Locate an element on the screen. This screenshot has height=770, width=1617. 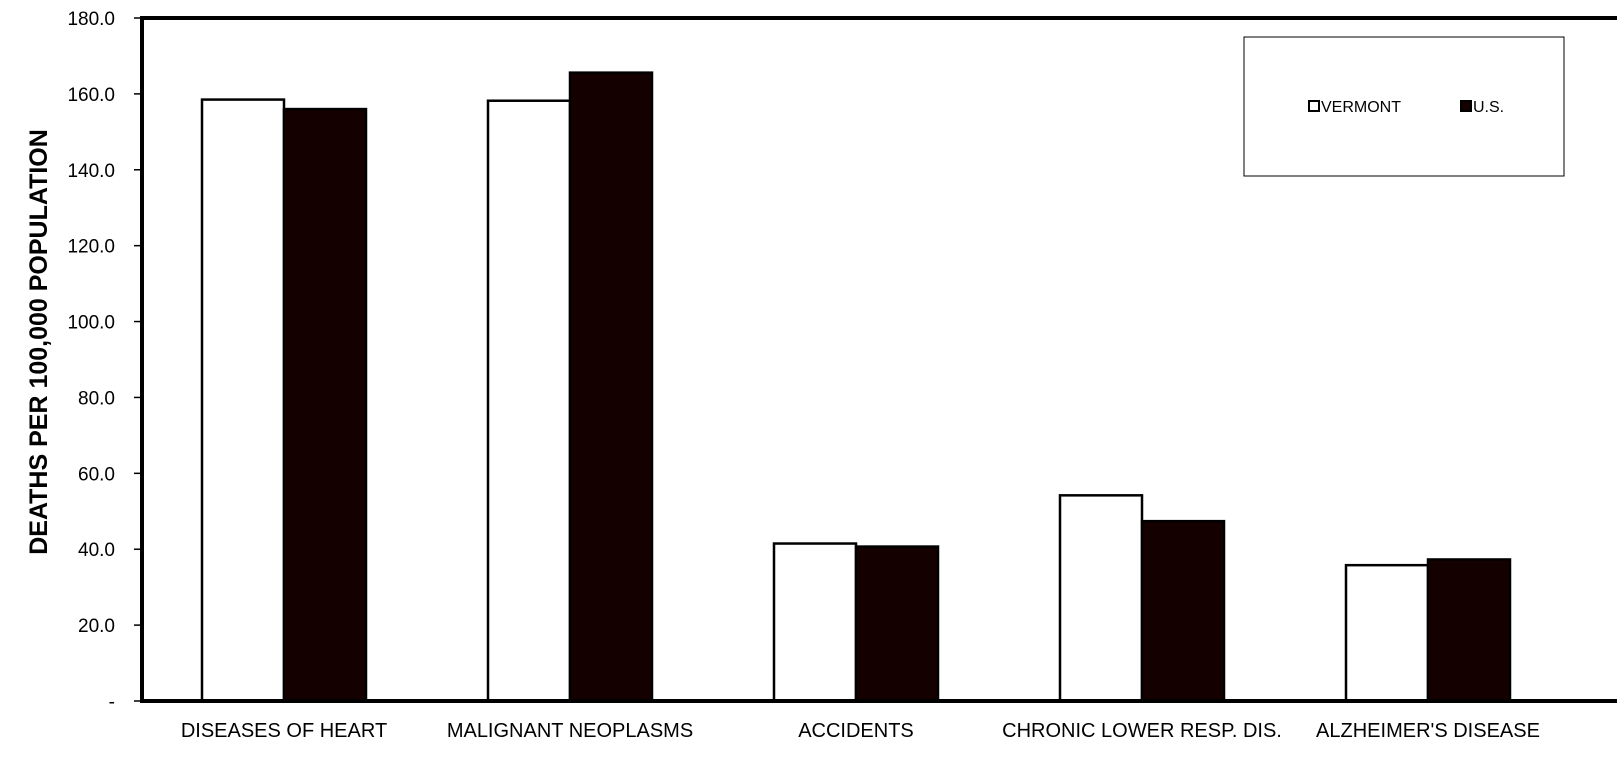
y-tick-label: - is located at coordinates (112, 702).